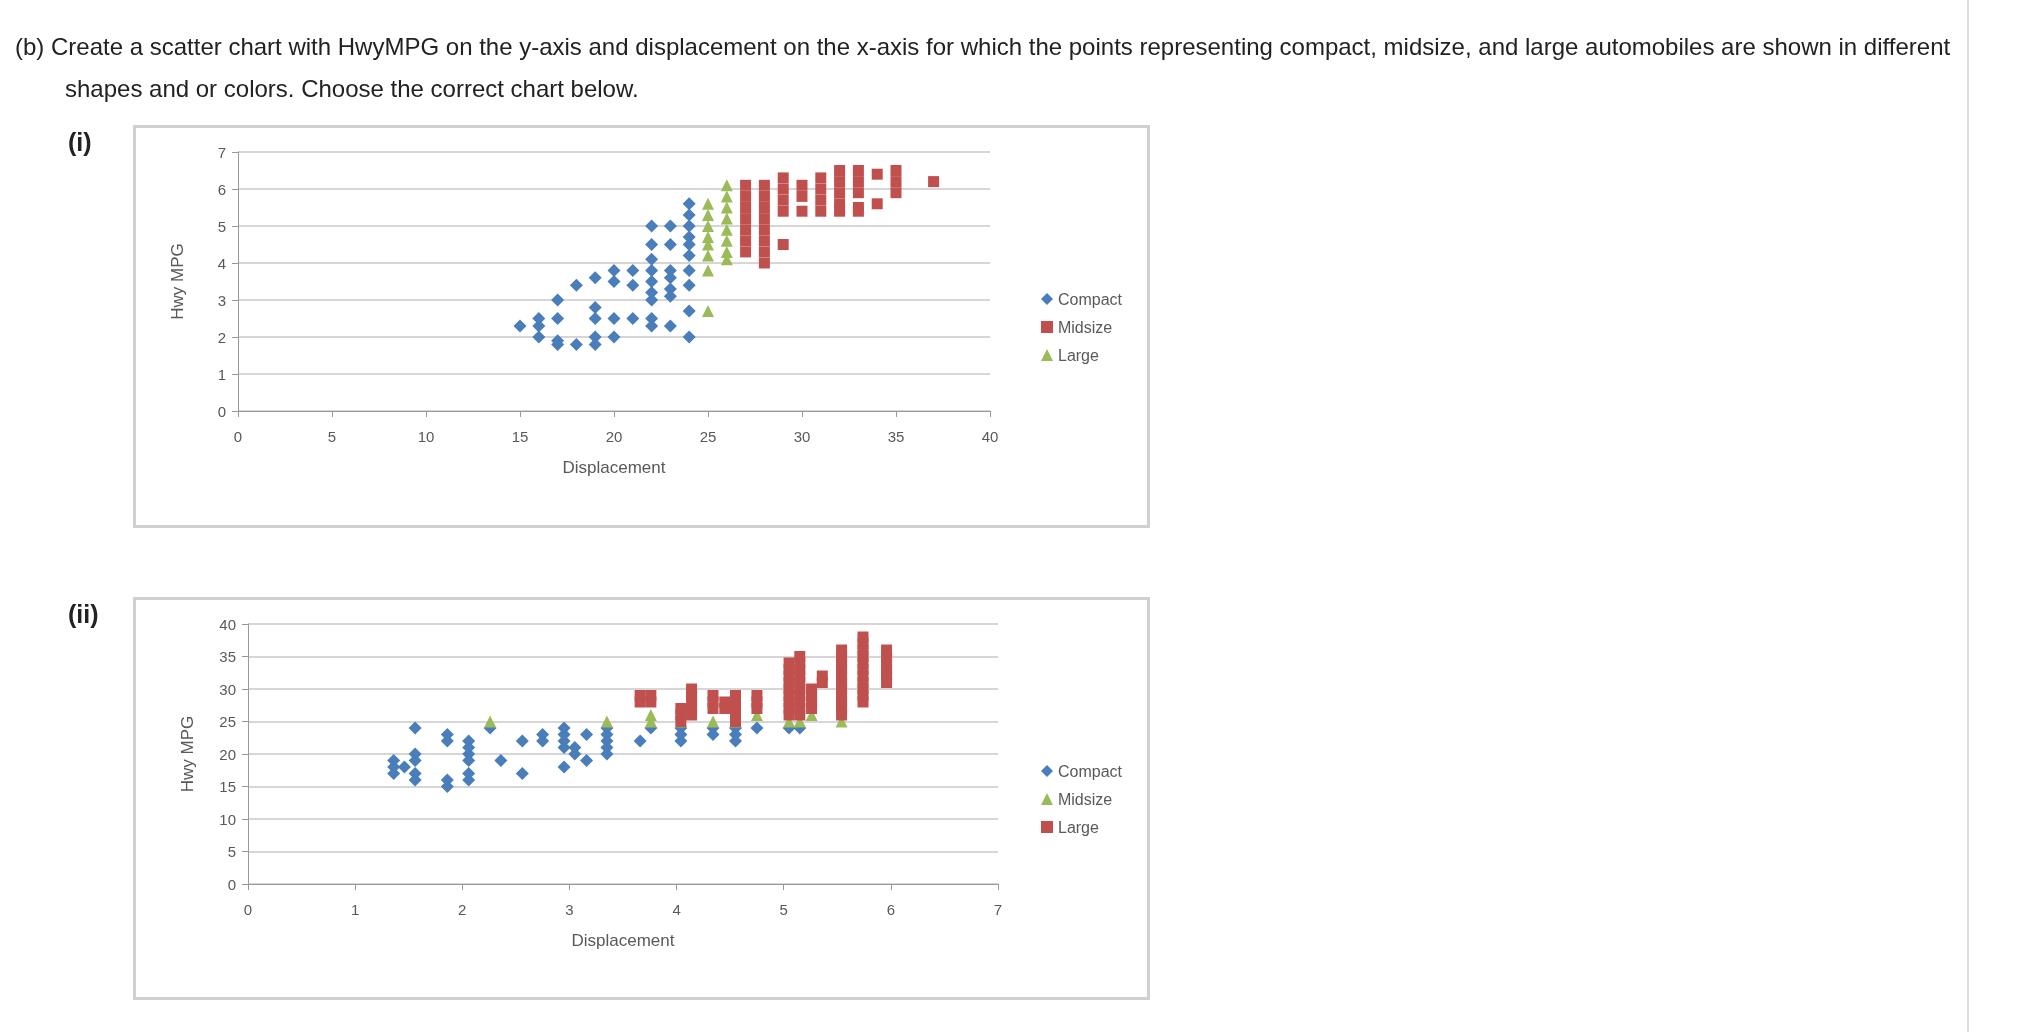  What do you see at coordinates (221, 300) in the screenshot?
I see `y-tick-label: 3` at bounding box center [221, 300].